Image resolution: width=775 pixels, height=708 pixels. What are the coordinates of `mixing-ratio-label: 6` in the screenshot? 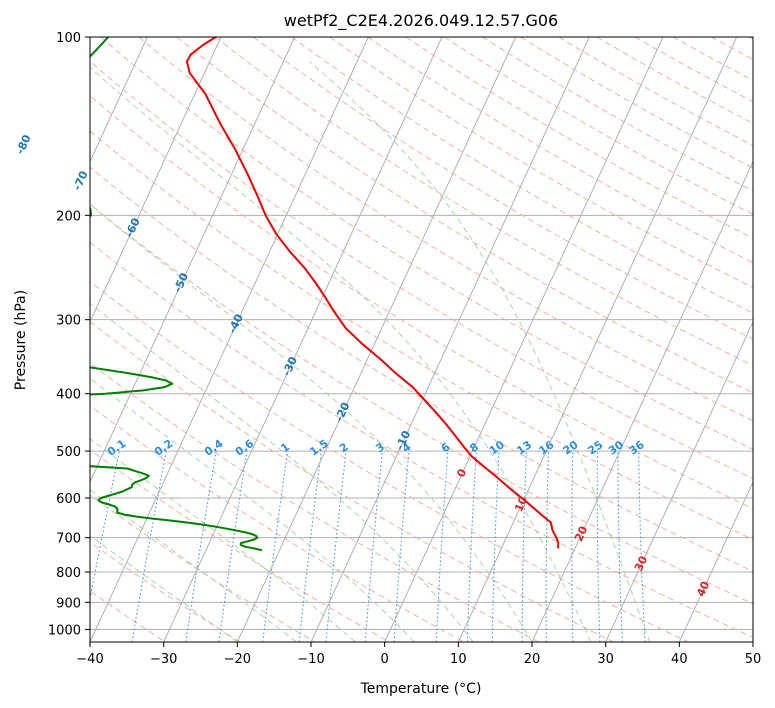 It's located at (446, 447).